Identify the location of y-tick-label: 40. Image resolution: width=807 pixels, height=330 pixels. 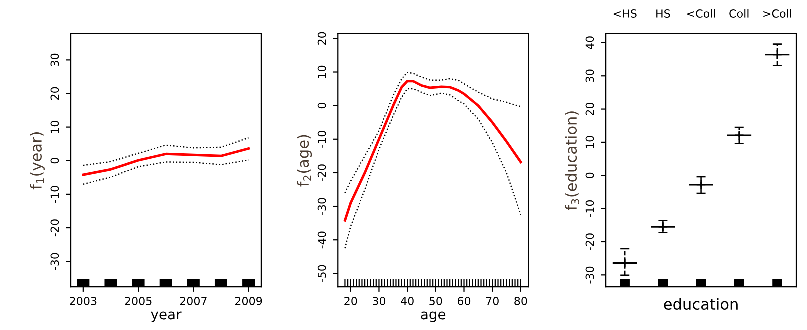
(590, 43).